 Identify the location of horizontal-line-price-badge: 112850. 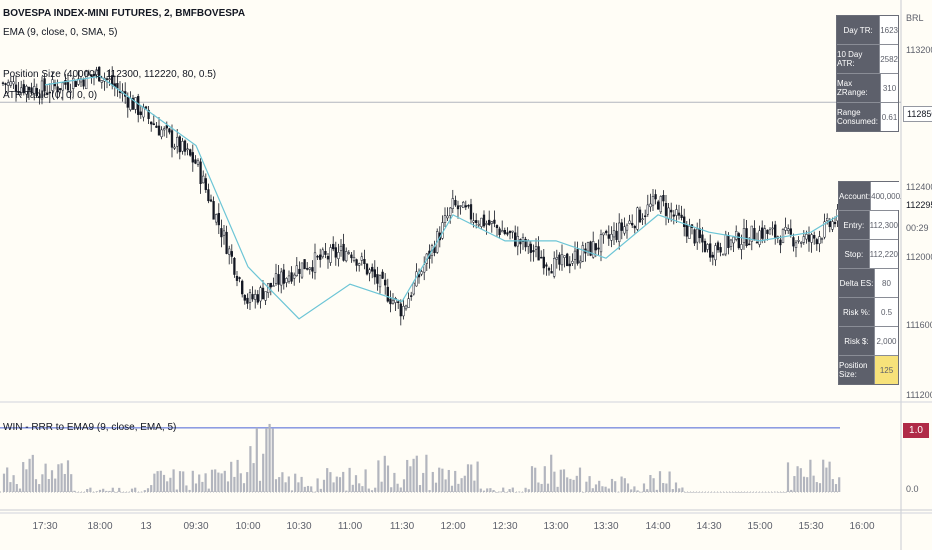
(917, 114).